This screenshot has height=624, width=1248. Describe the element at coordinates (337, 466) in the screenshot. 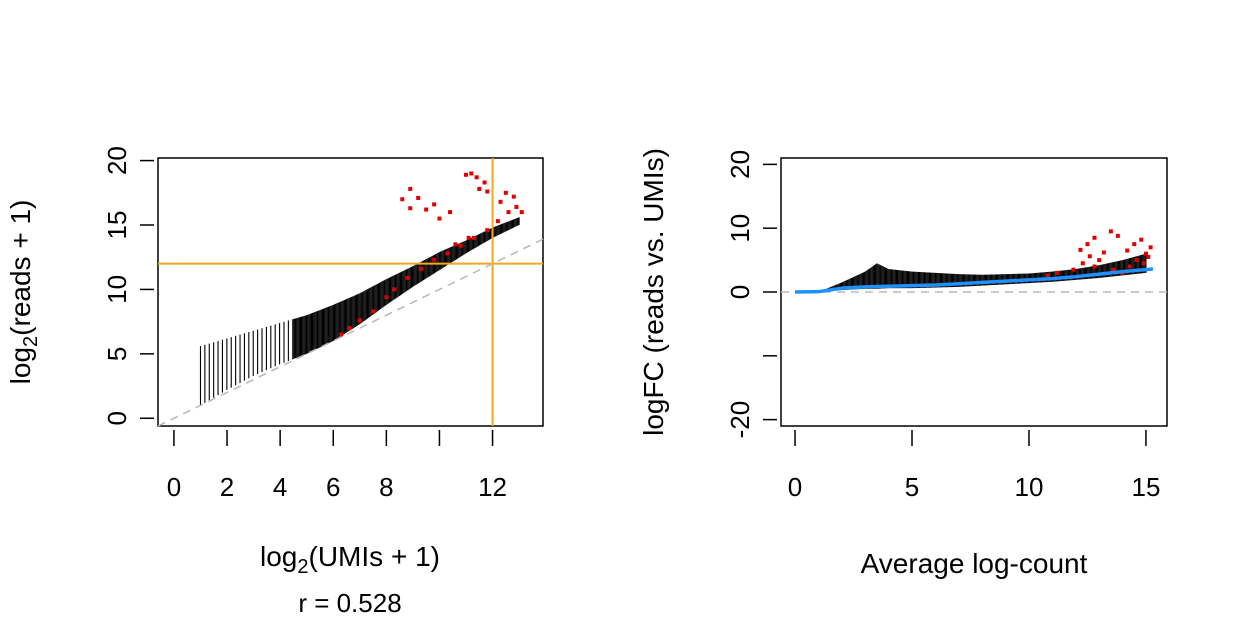

I see `x-axis-left: 0 2 4 6 8 12` at that location.